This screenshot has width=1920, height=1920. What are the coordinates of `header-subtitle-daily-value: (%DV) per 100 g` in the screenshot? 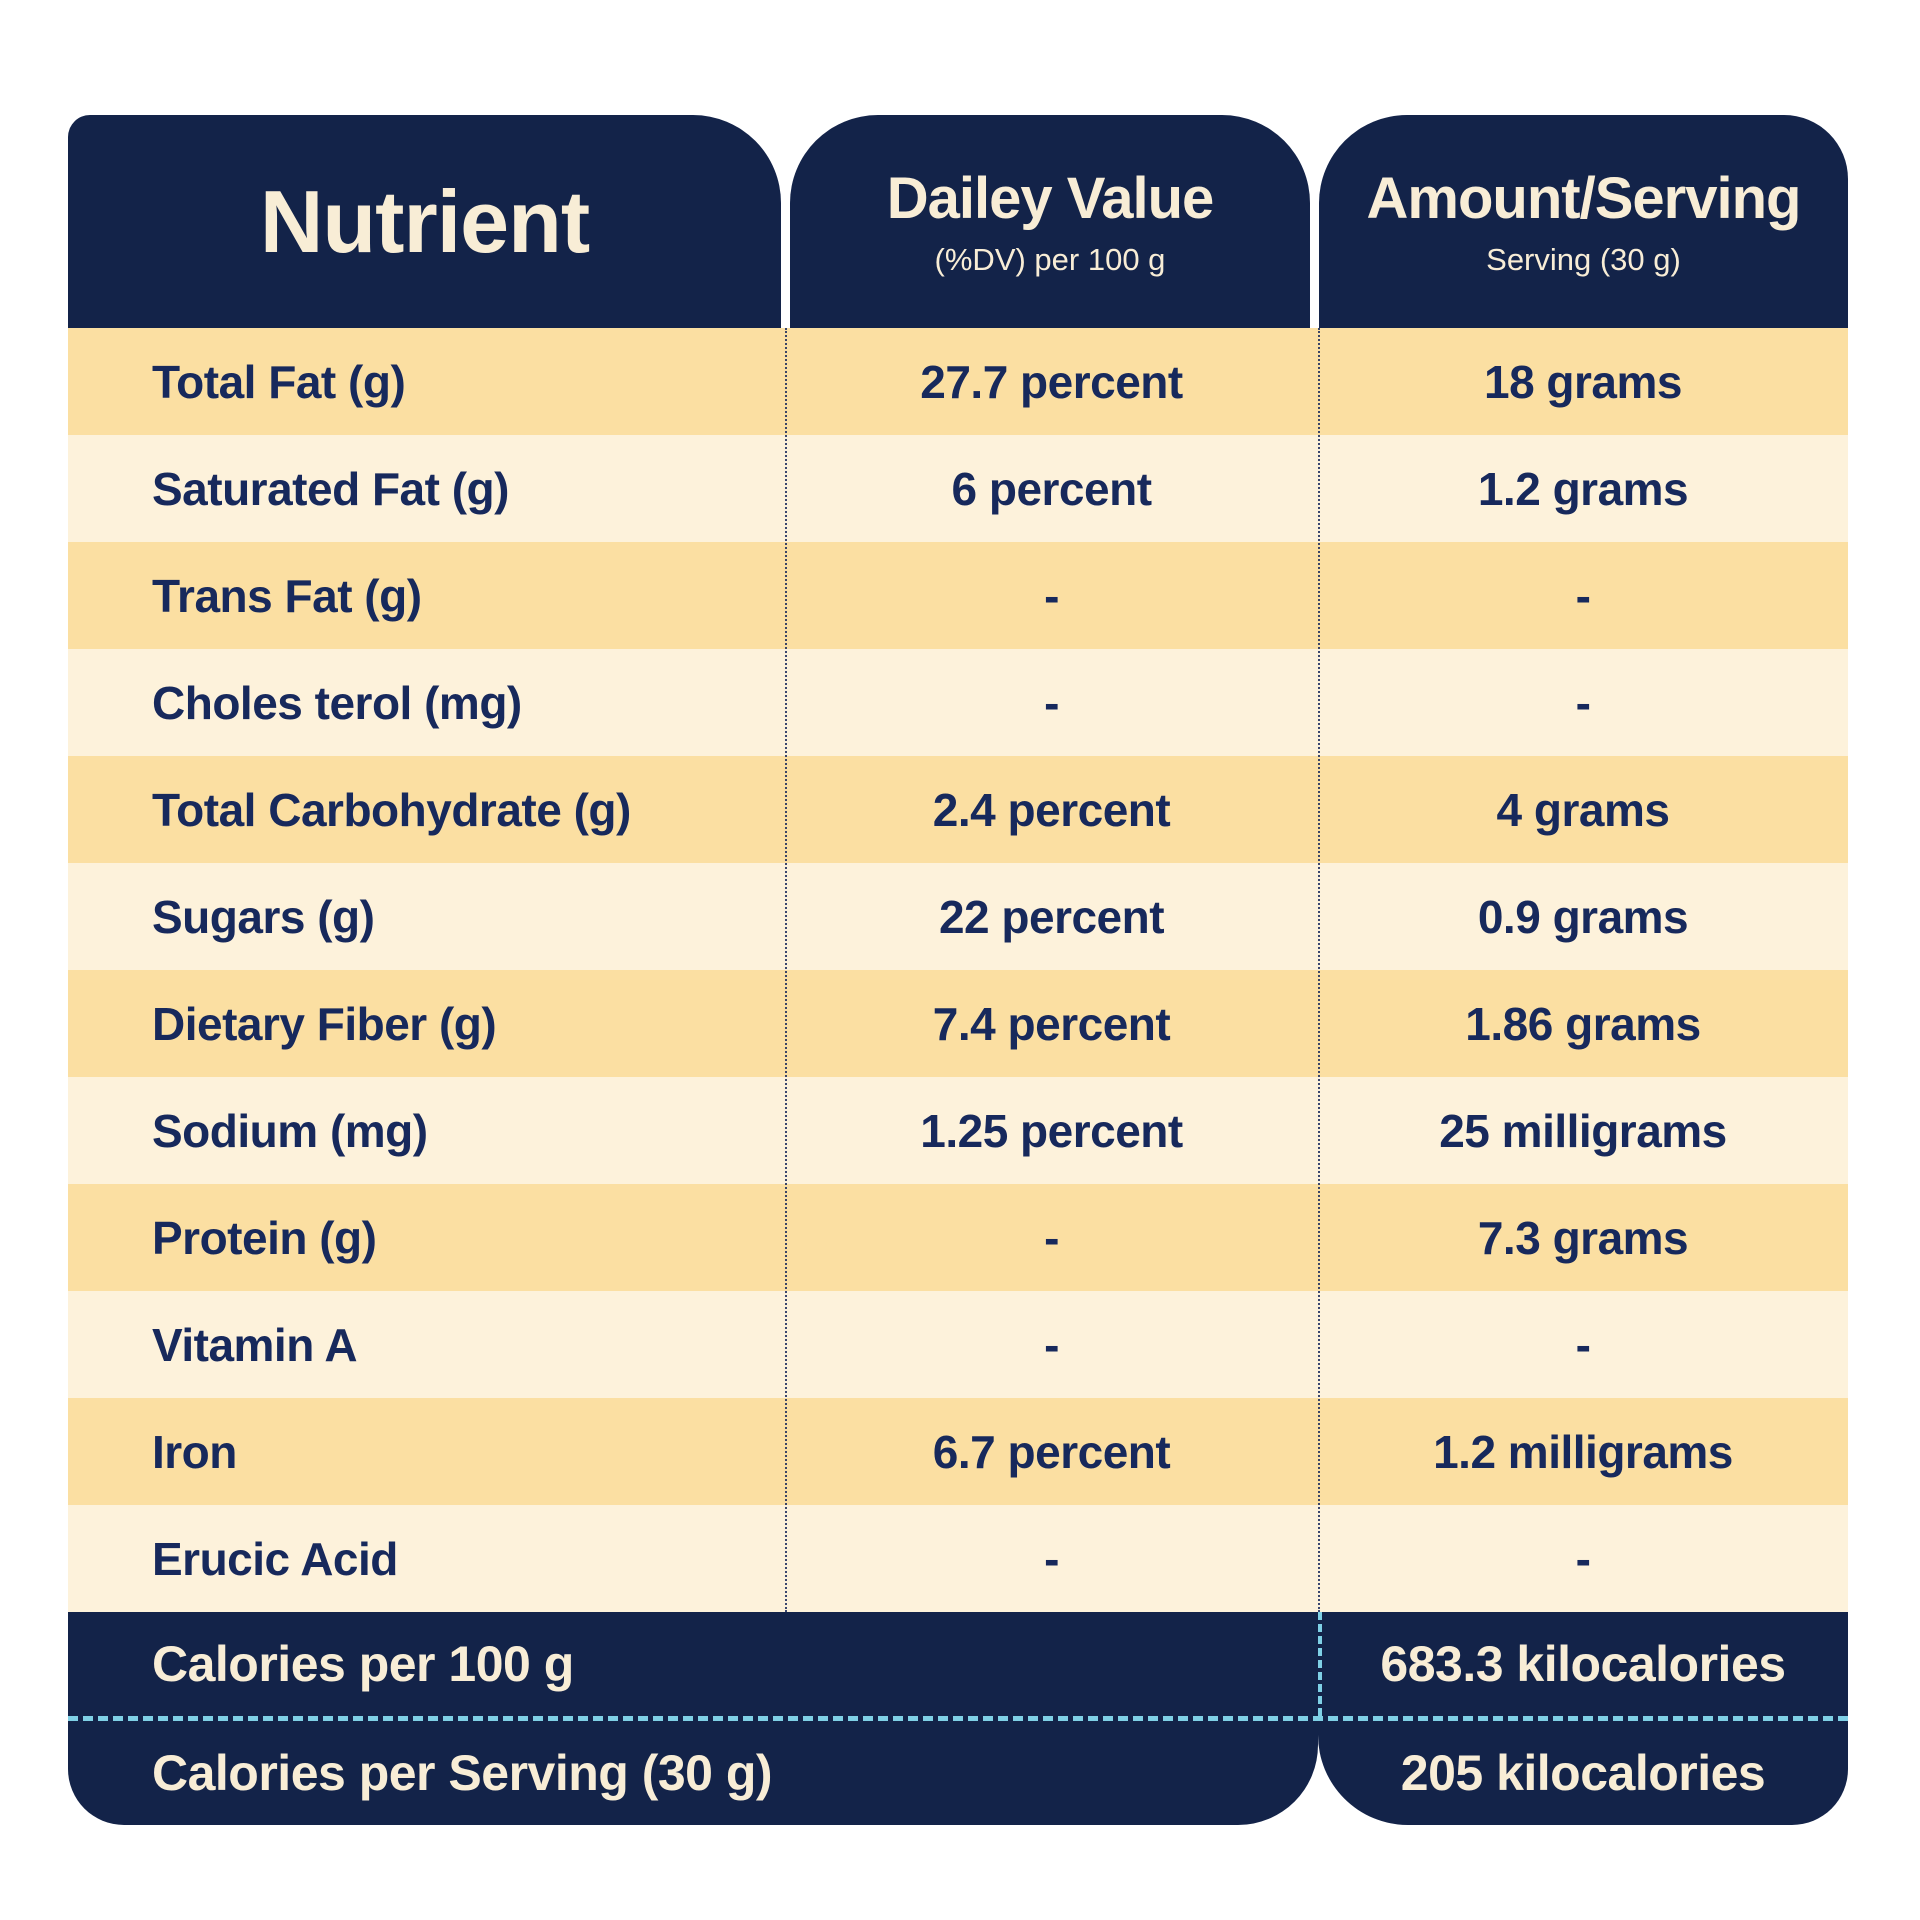 It's located at (1050, 259).